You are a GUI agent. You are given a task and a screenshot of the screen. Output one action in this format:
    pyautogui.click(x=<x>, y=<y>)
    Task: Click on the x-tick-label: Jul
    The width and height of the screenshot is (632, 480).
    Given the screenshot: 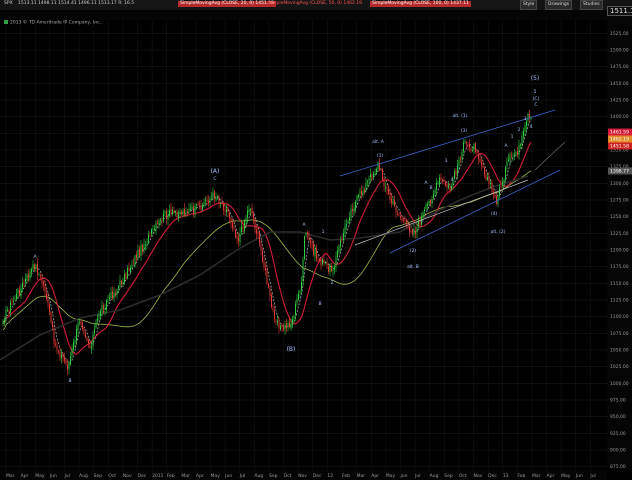 What is the action you would take?
    pyautogui.click(x=592, y=476)
    